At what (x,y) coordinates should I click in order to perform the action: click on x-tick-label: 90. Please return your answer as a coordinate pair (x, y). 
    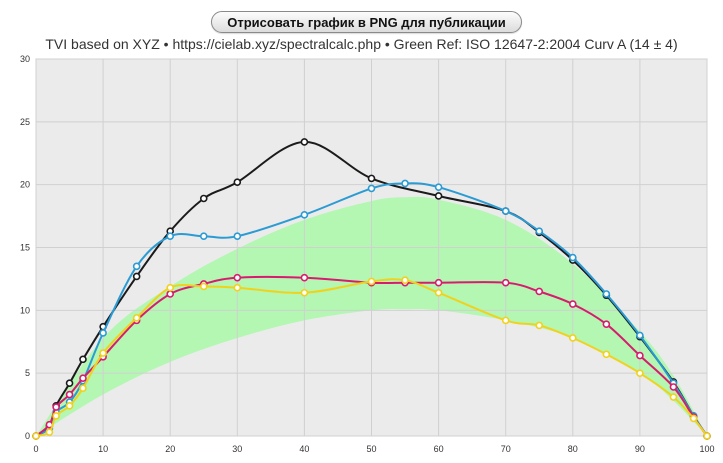
    Looking at the image, I should click on (640, 449).